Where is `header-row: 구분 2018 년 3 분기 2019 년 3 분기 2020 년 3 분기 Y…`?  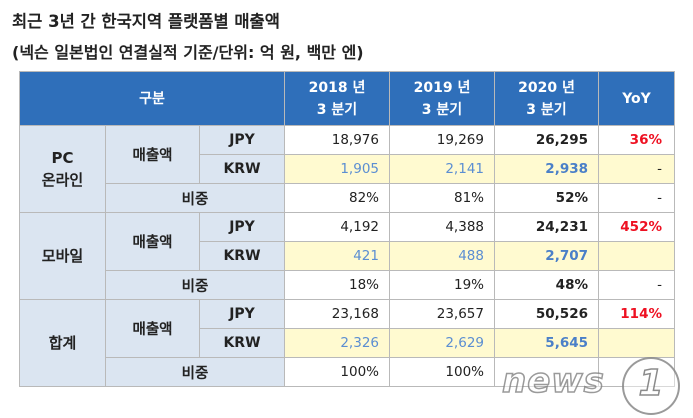
header-row: 구분 2018 년 3 분기 2019 년 3 분기 2020 년 3 분기 Y… is located at coordinates (347, 98).